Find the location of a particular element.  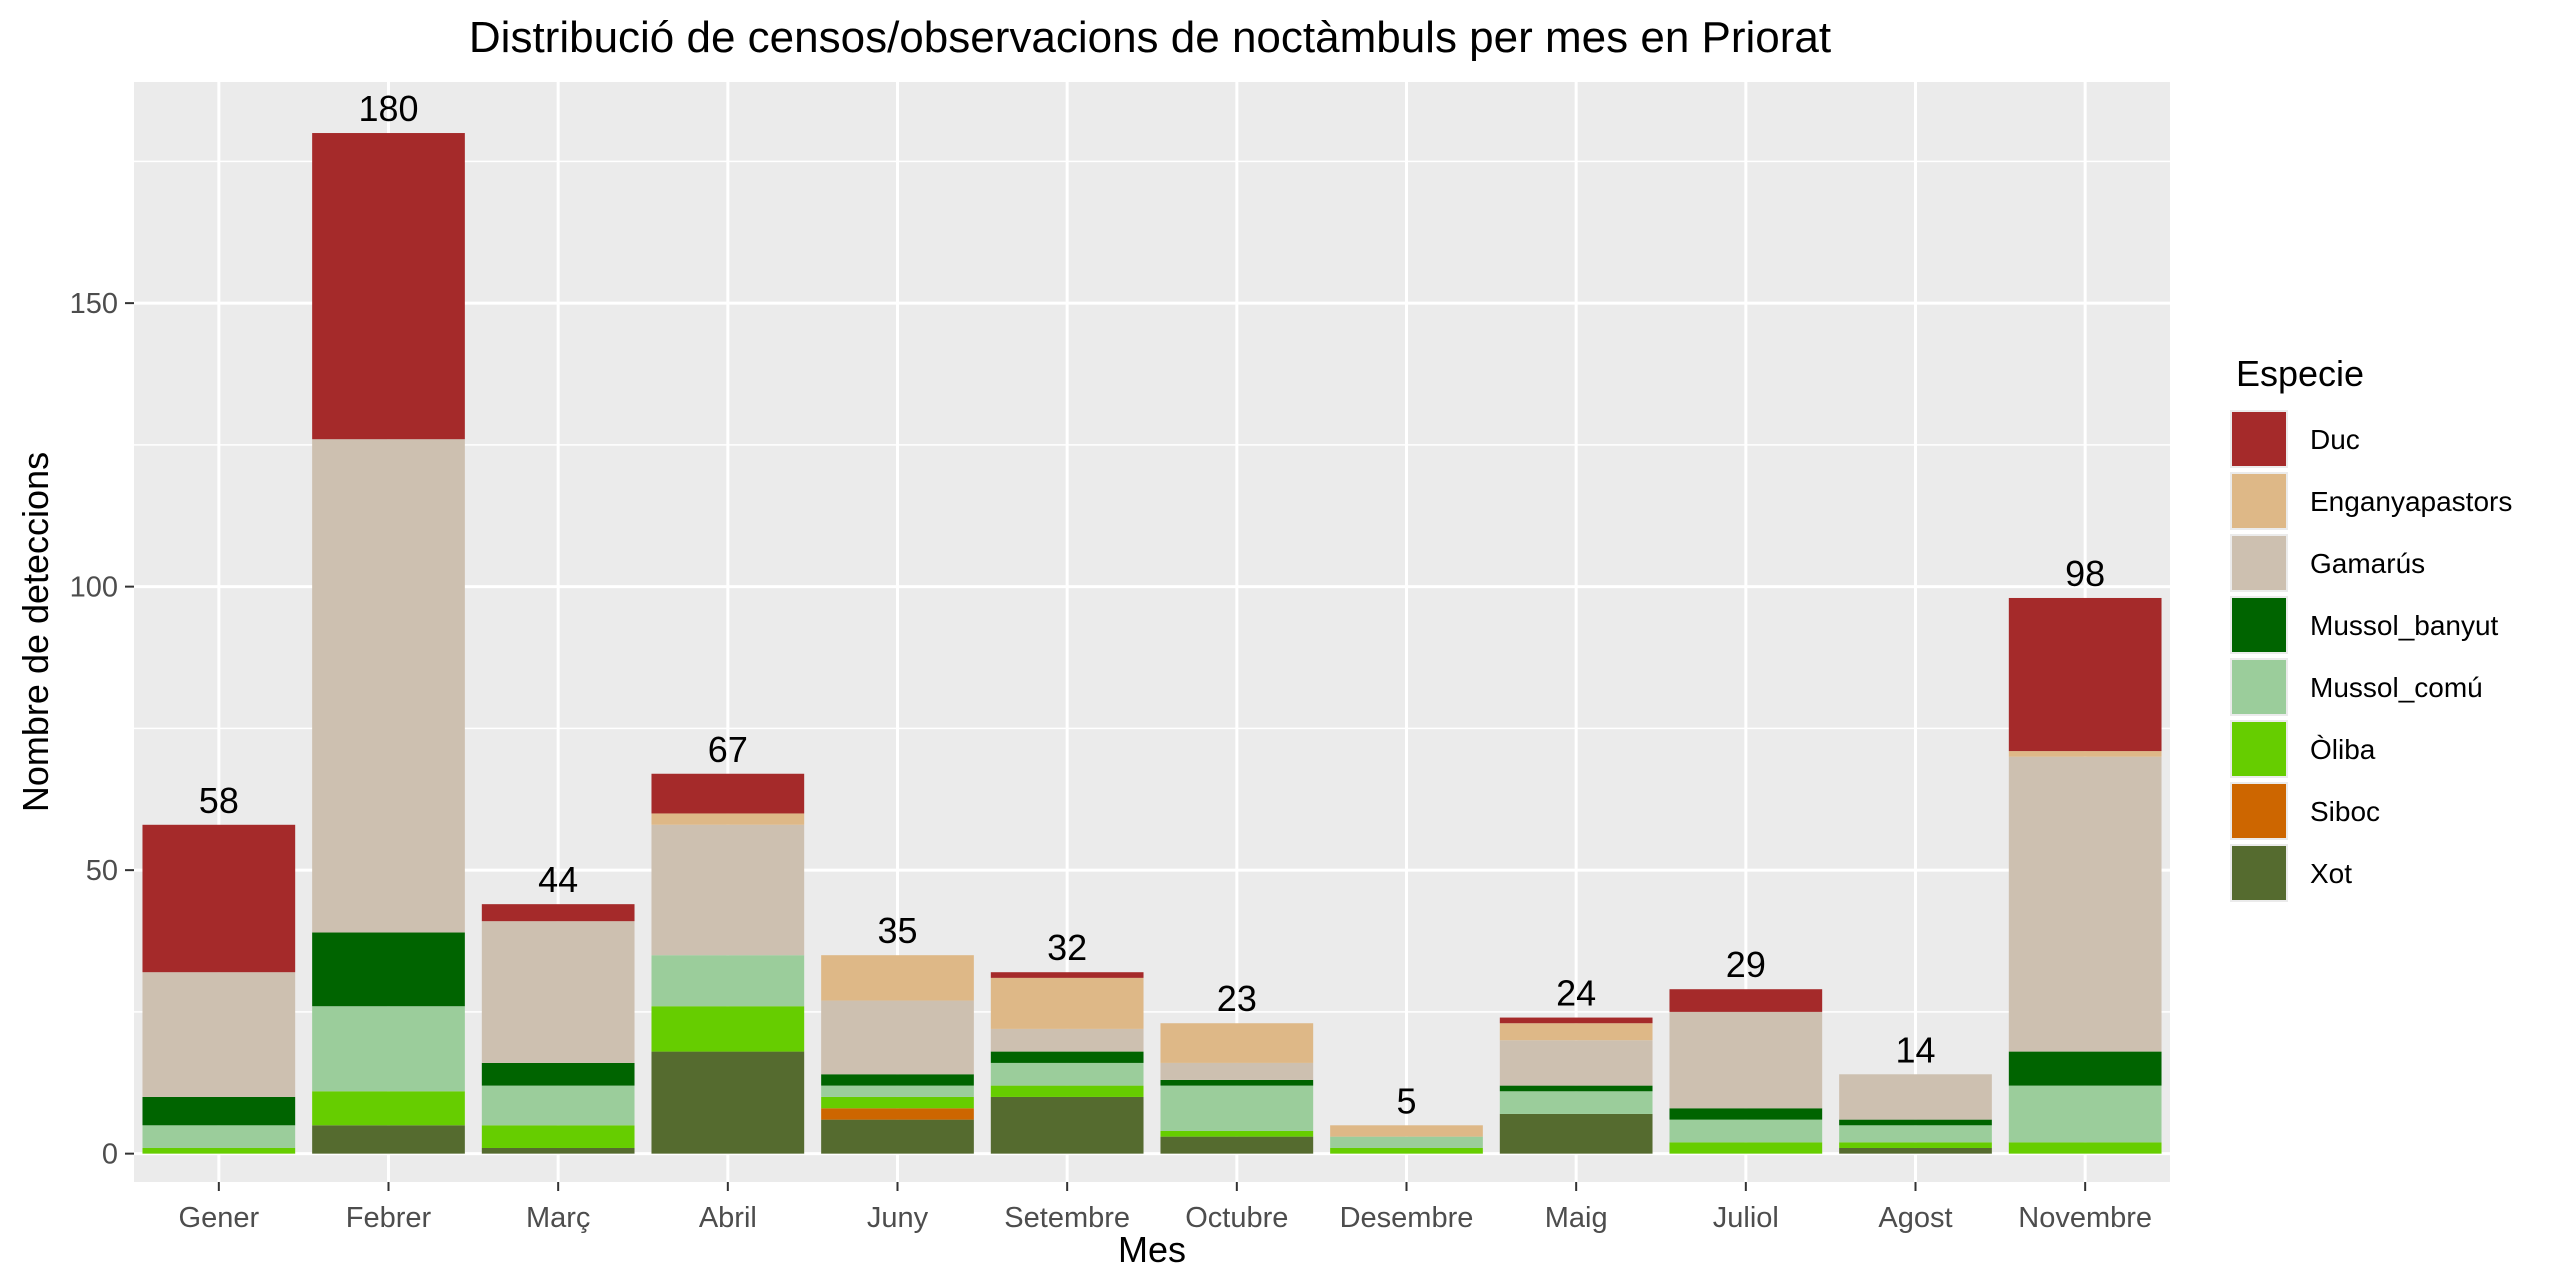

bar-segment-duc-setembre is located at coordinates (1067, 975).